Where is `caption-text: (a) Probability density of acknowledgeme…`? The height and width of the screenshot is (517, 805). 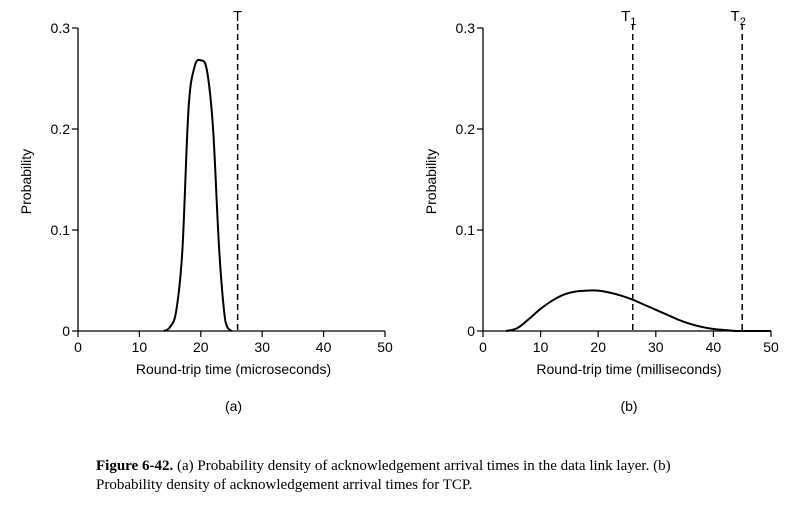 caption-text: (a) Probability density of acknowledgeme… is located at coordinates (383, 475).